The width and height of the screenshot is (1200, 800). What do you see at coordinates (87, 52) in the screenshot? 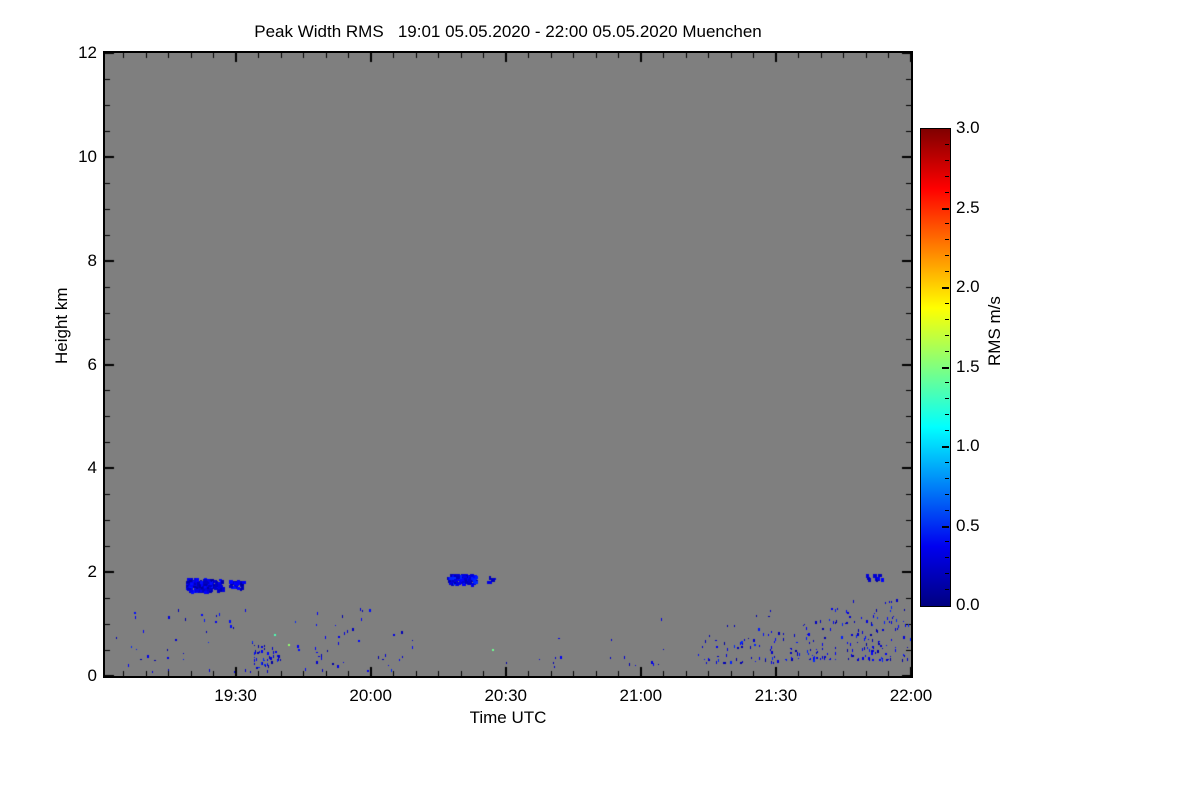
I see `y-tick-label: 12` at bounding box center [87, 52].